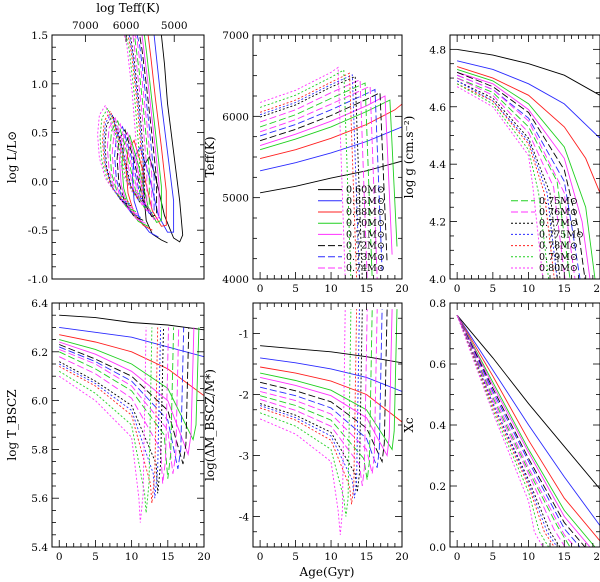 Image resolution: width=600 pixels, height=582 pixels. I want to click on series-line-logg-0p76, so click(511, 178).